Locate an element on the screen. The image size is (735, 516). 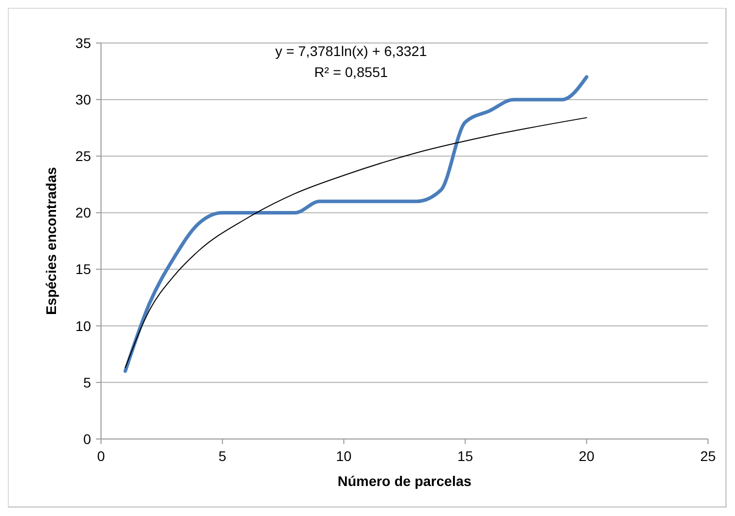
annotation: y = 7,3781ln(x) + 6,3321 is located at coordinates (351, 51).